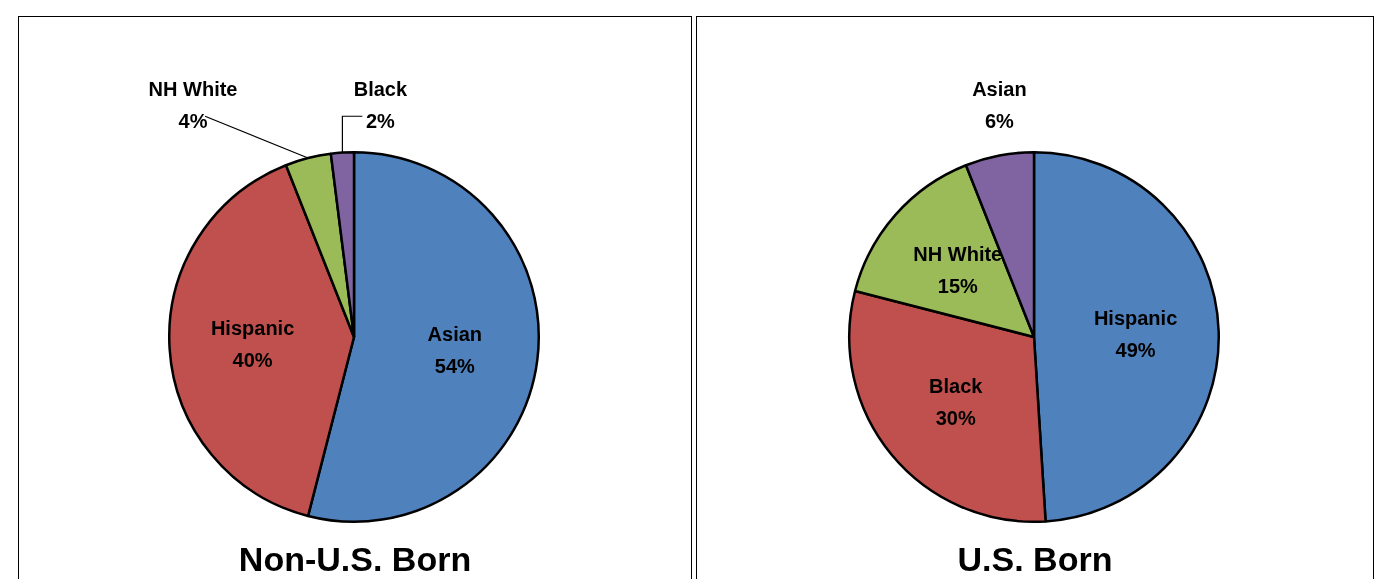 The image size is (1374, 579). Describe the element at coordinates (380, 120) in the screenshot. I see `data-label: 2%` at that location.